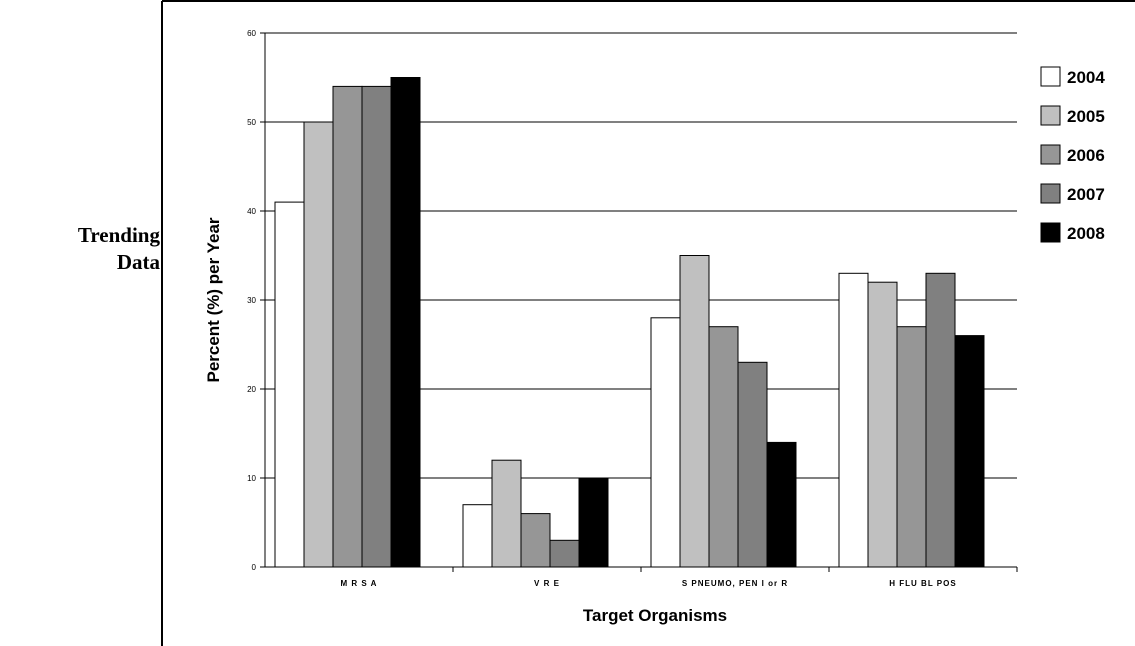  I want to click on legend-swatch-2006, so click(1050, 154).